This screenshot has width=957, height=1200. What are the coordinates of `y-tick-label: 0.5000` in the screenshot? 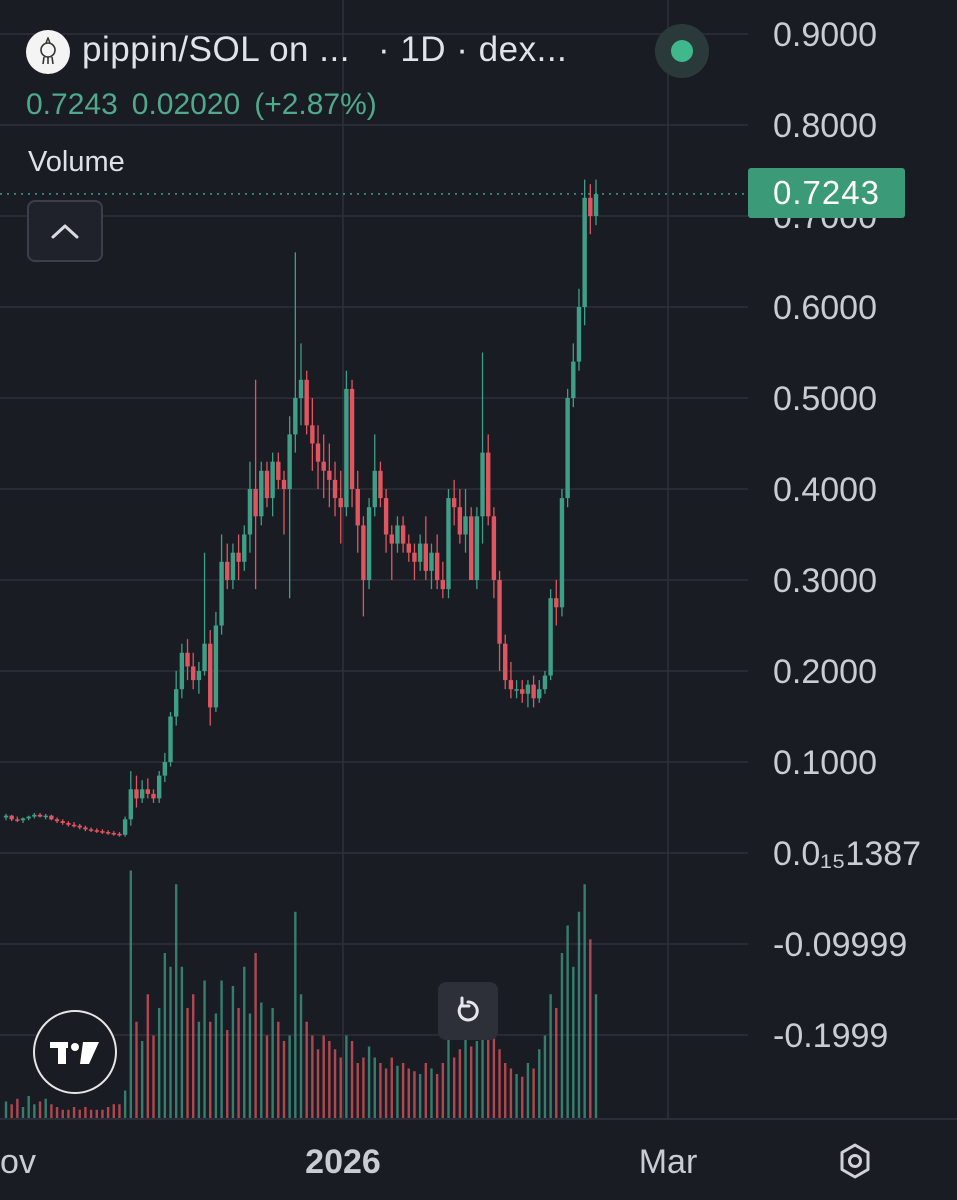 It's located at (825, 399).